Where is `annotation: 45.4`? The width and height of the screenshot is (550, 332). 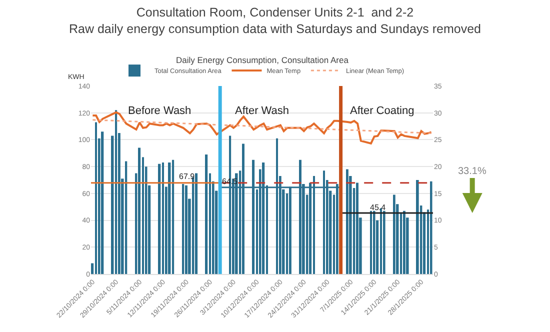
annotation: 45.4 is located at coordinates (378, 207).